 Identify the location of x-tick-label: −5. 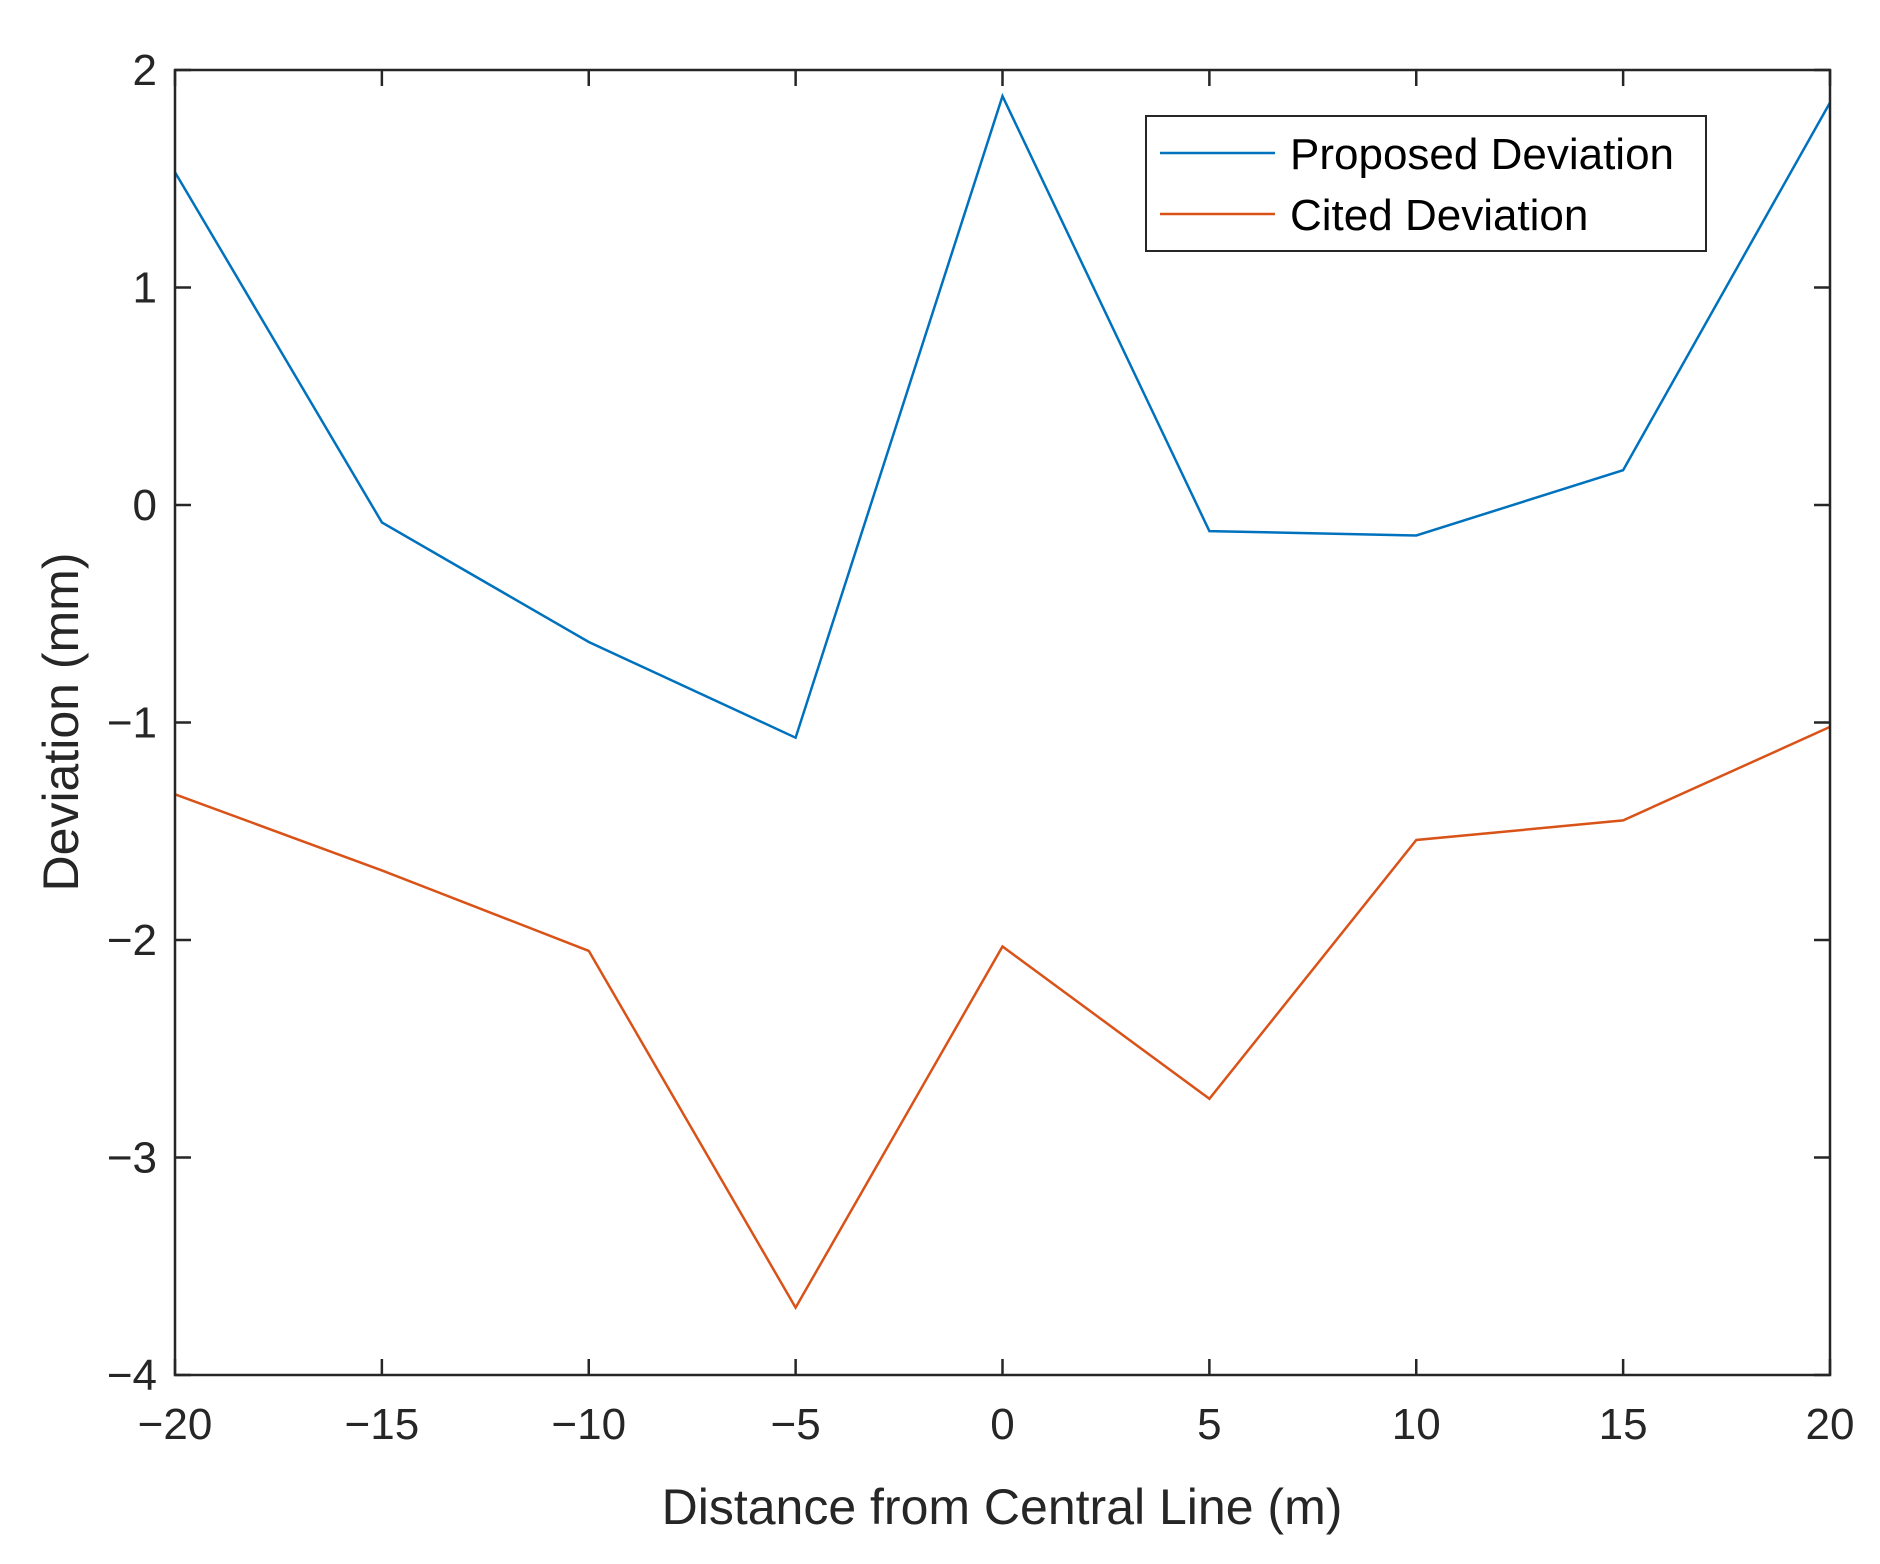
(796, 1424).